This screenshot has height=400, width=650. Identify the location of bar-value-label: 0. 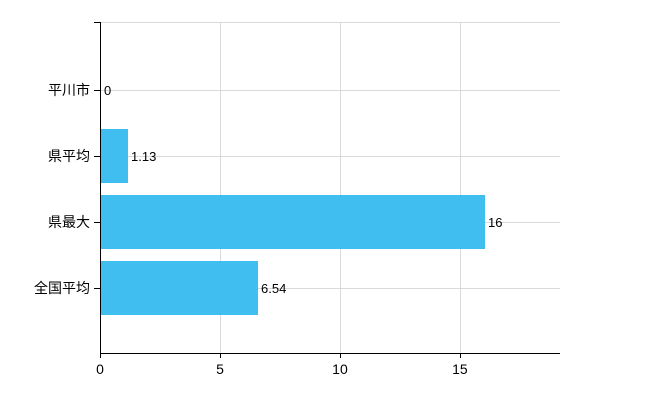
(108, 90).